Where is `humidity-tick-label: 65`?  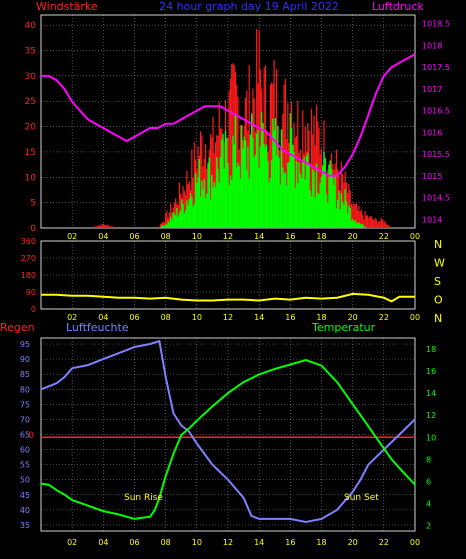 humidity-tick-label: 65 is located at coordinates (25, 435).